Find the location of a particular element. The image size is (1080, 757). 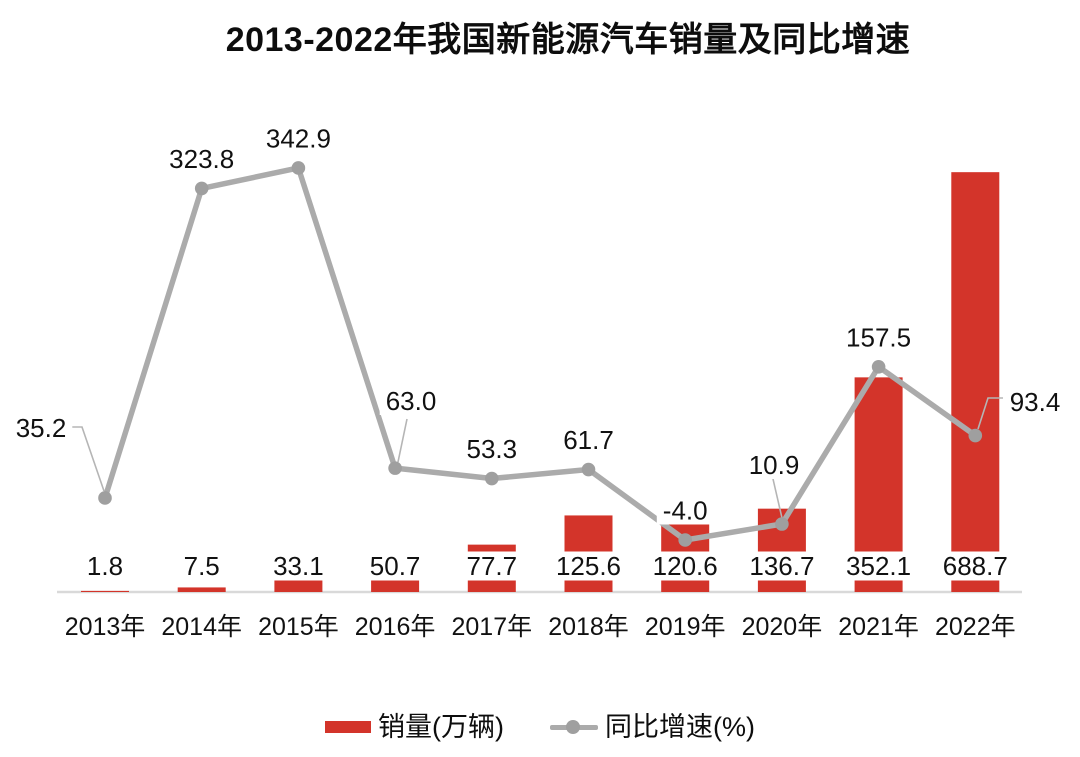

sales-value-label: 7.5 is located at coordinates (202, 566).